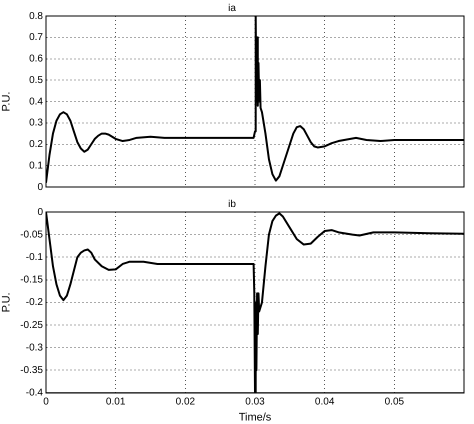  What do you see at coordinates (116, 402) in the screenshot?
I see `x-tick-label: 0.01` at bounding box center [116, 402].